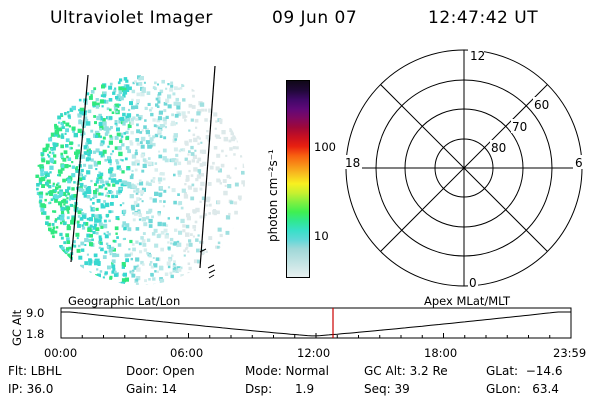  I want to click on colorbar, so click(298, 179).